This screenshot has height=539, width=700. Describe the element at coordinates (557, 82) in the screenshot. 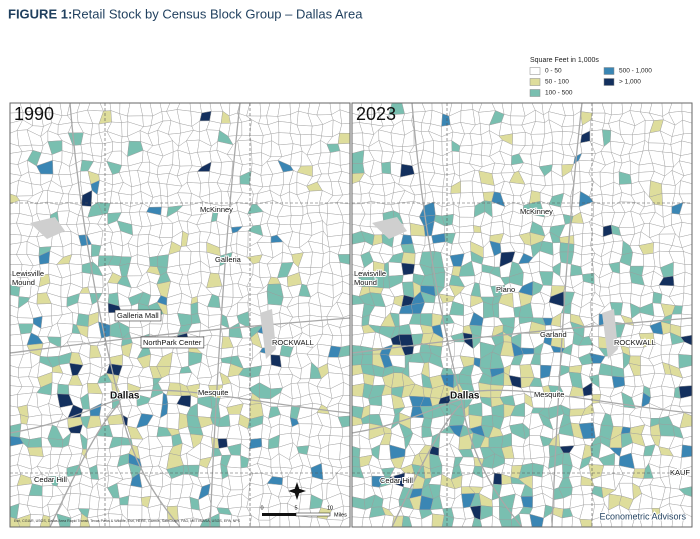

I see `legend-label: 50 - 100` at that location.